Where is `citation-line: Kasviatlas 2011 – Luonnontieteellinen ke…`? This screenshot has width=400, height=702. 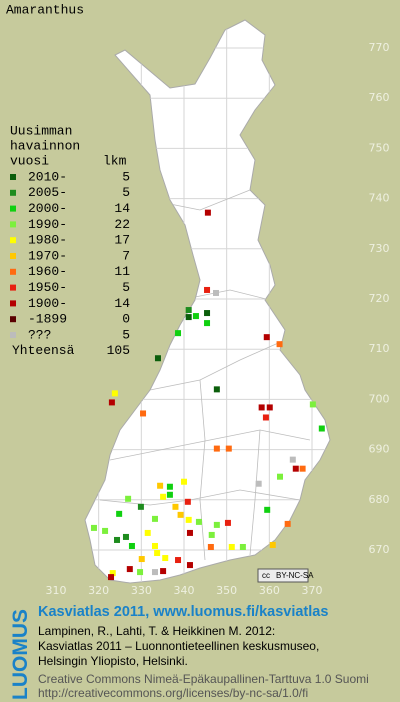 citation-line: Kasviatlas 2011 – Luonnontieteellinen ke… is located at coordinates (178, 646).